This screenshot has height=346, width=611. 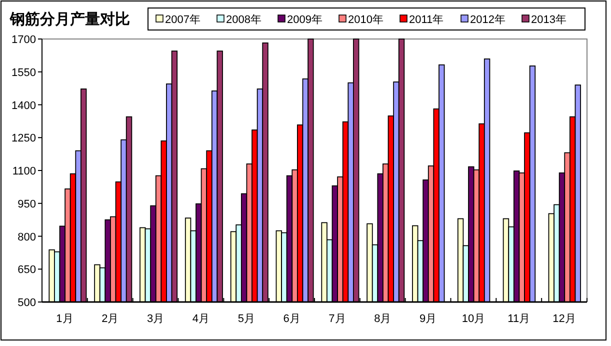 I want to click on x-tick-label: 9月, so click(x=428, y=319).